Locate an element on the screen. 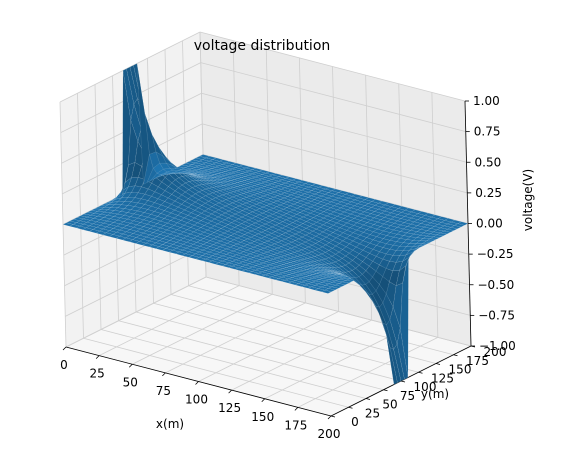 The image size is (562, 476). y-tick-label: 125 is located at coordinates (442, 378).